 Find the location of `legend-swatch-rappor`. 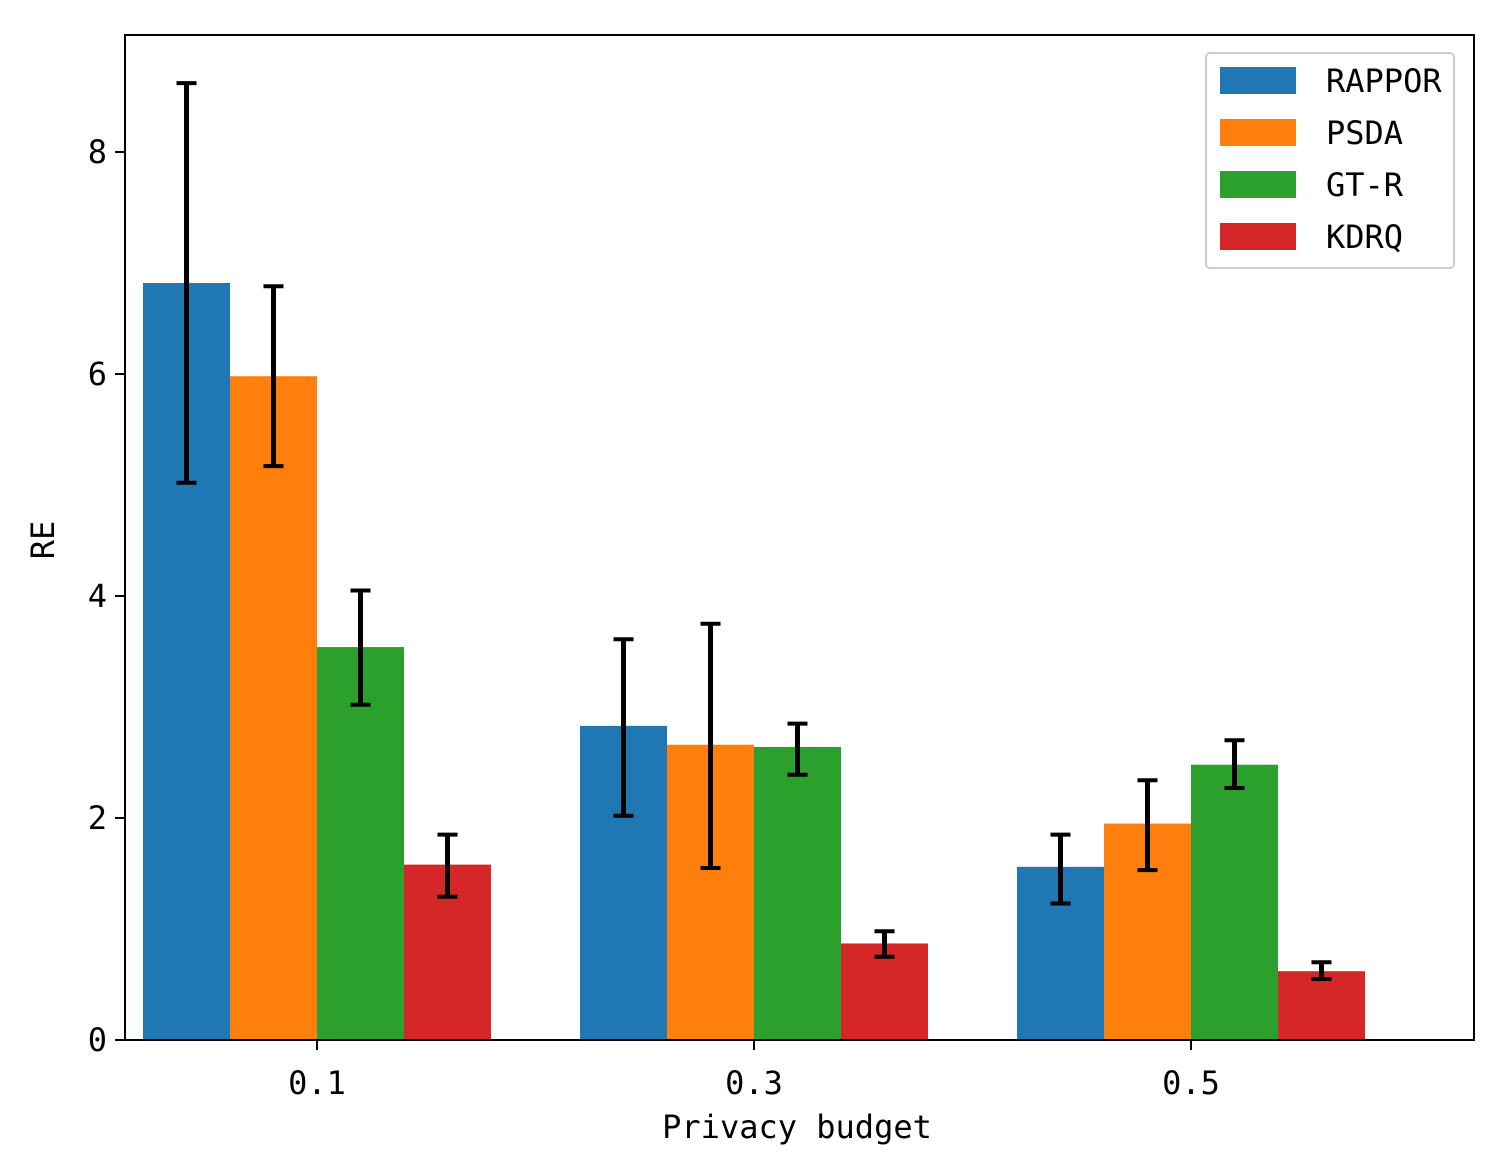

legend-swatch-rappor is located at coordinates (1258, 80).